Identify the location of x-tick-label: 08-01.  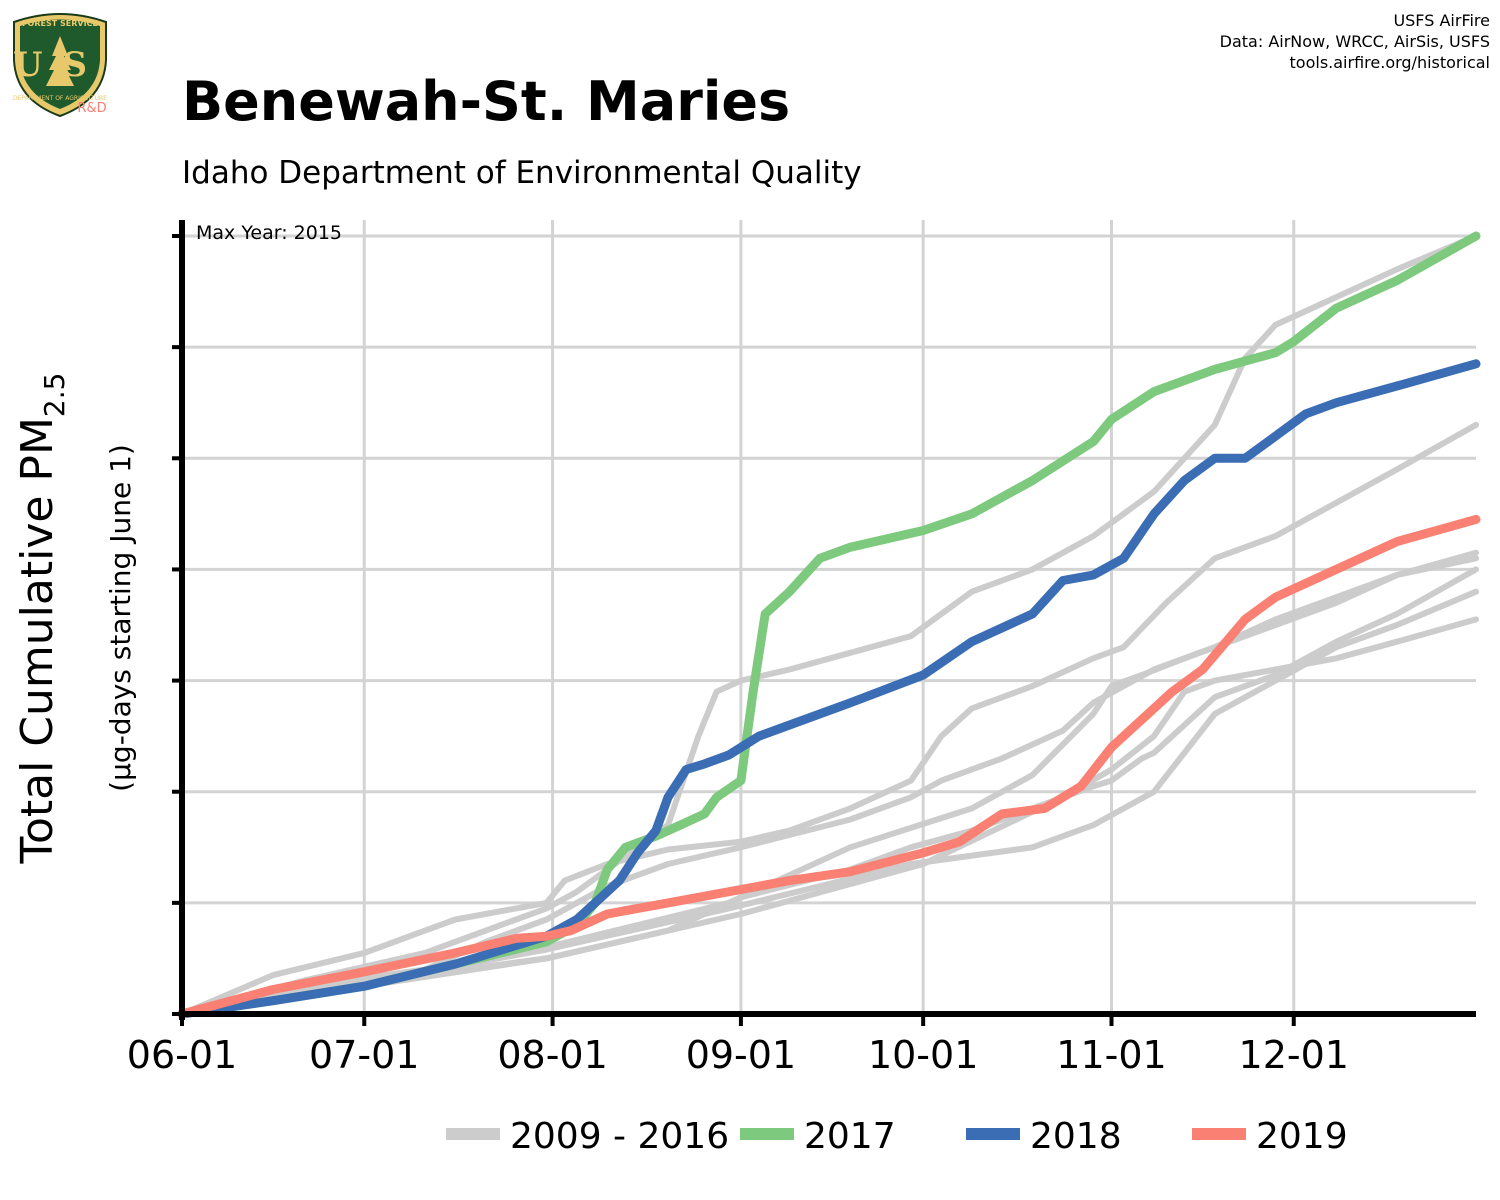
(552, 1055).